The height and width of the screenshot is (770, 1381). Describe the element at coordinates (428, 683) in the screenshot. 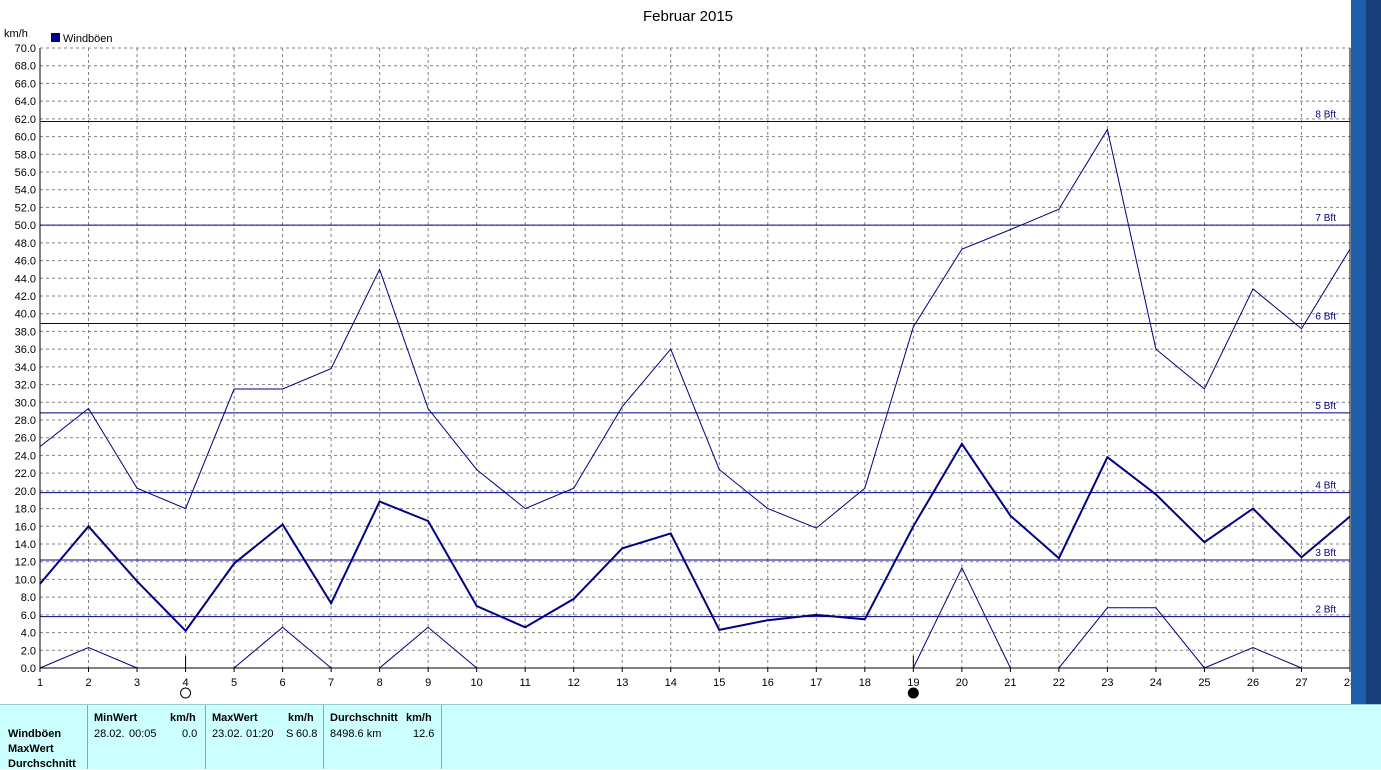

I see `x-tick-label: 9` at that location.